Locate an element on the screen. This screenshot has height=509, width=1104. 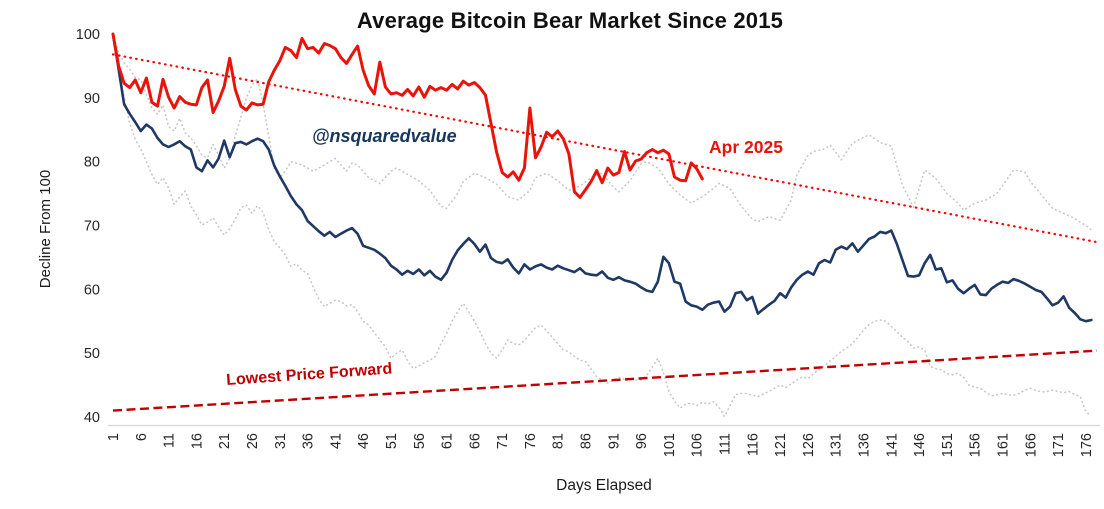
y-tick-label: 90 is located at coordinates (92, 99).